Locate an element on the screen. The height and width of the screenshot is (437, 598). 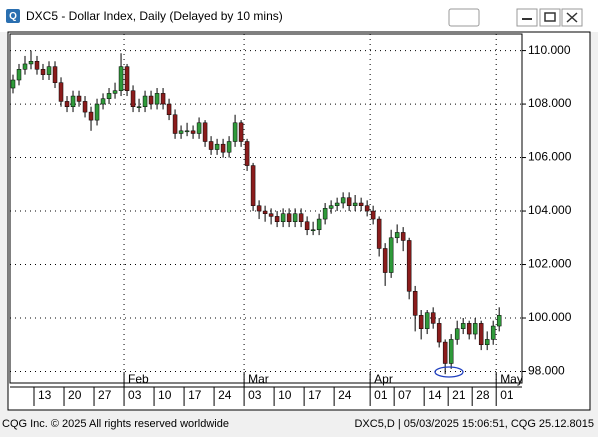
x-tick-label: 13 is located at coordinates (45, 395).